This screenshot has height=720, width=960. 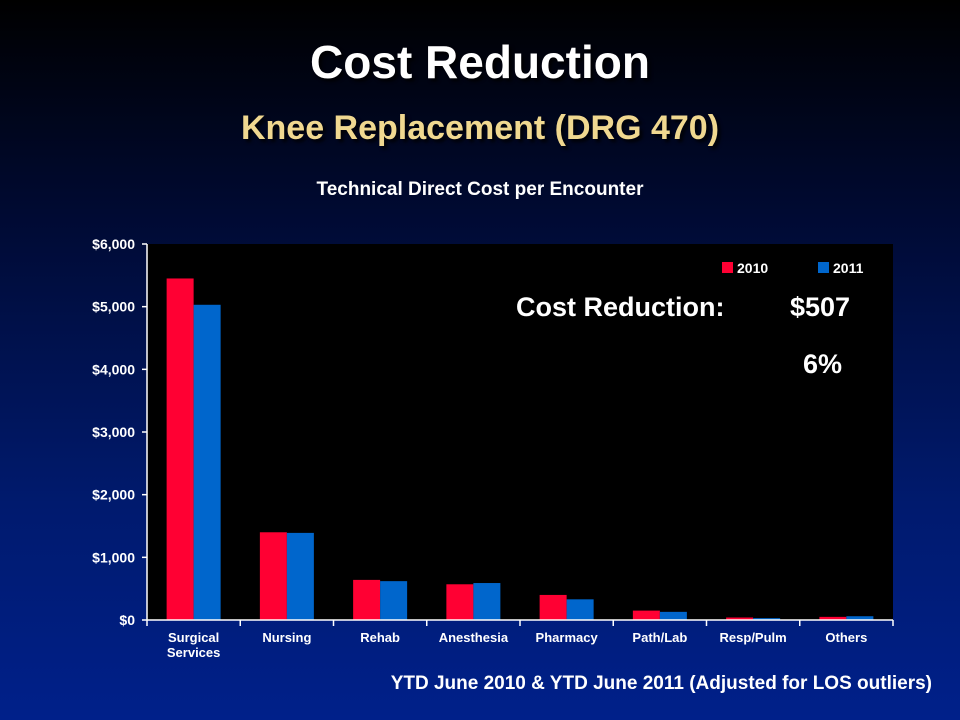 What do you see at coordinates (380, 637) in the screenshot?
I see `x-tick-label: Rehab` at bounding box center [380, 637].